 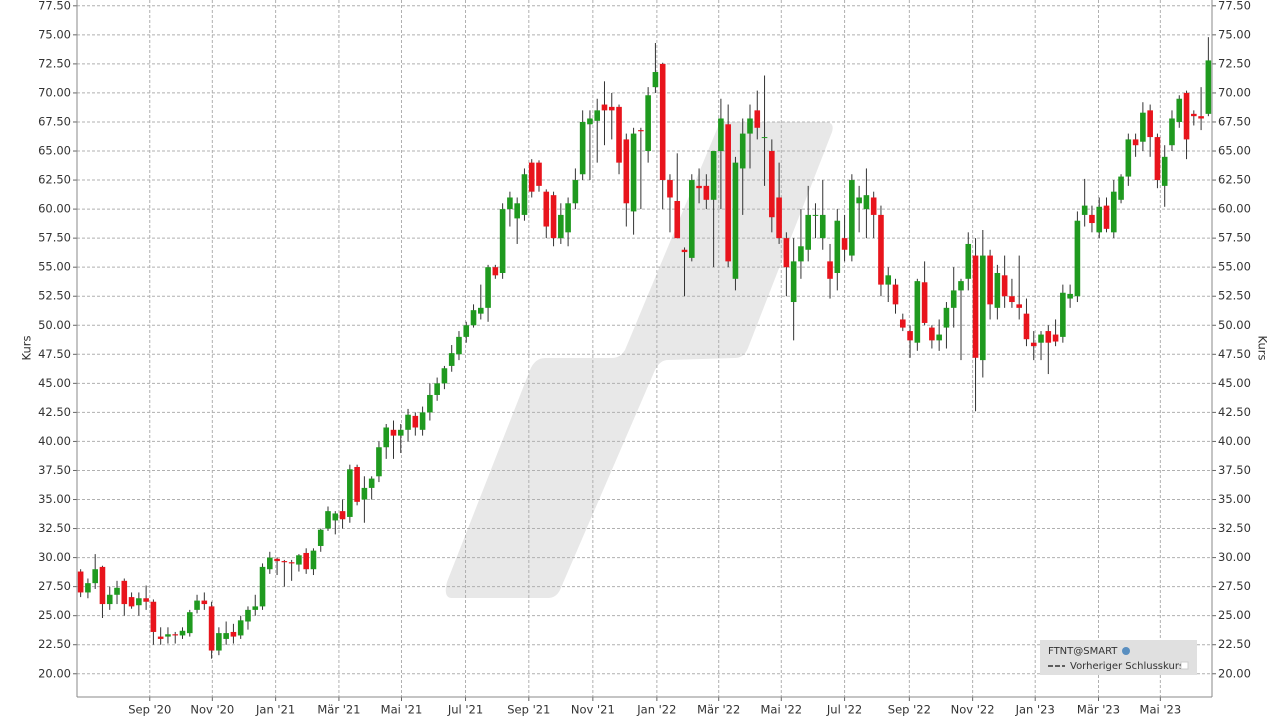 I want to click on legend-label: FTNT@SMART, so click(x=1083, y=651).